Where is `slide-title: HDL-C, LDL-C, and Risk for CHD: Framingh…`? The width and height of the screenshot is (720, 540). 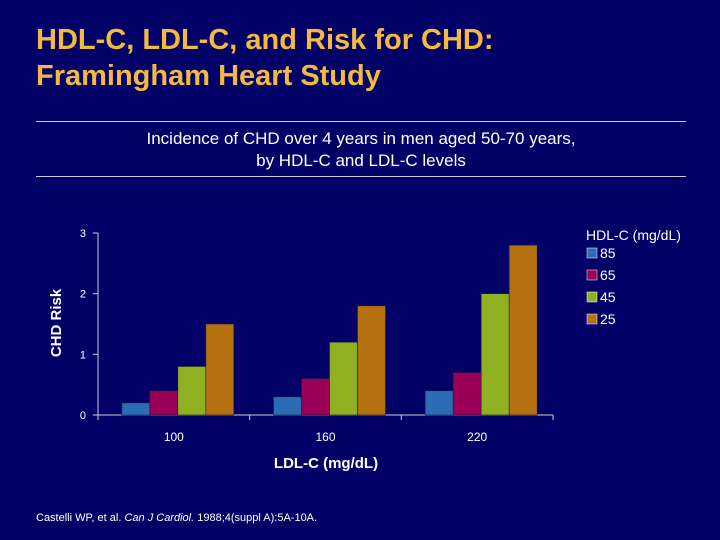
slide-title: HDL-C, LDL-C, and Risk for CHD: Framingh… is located at coordinates (366, 58).